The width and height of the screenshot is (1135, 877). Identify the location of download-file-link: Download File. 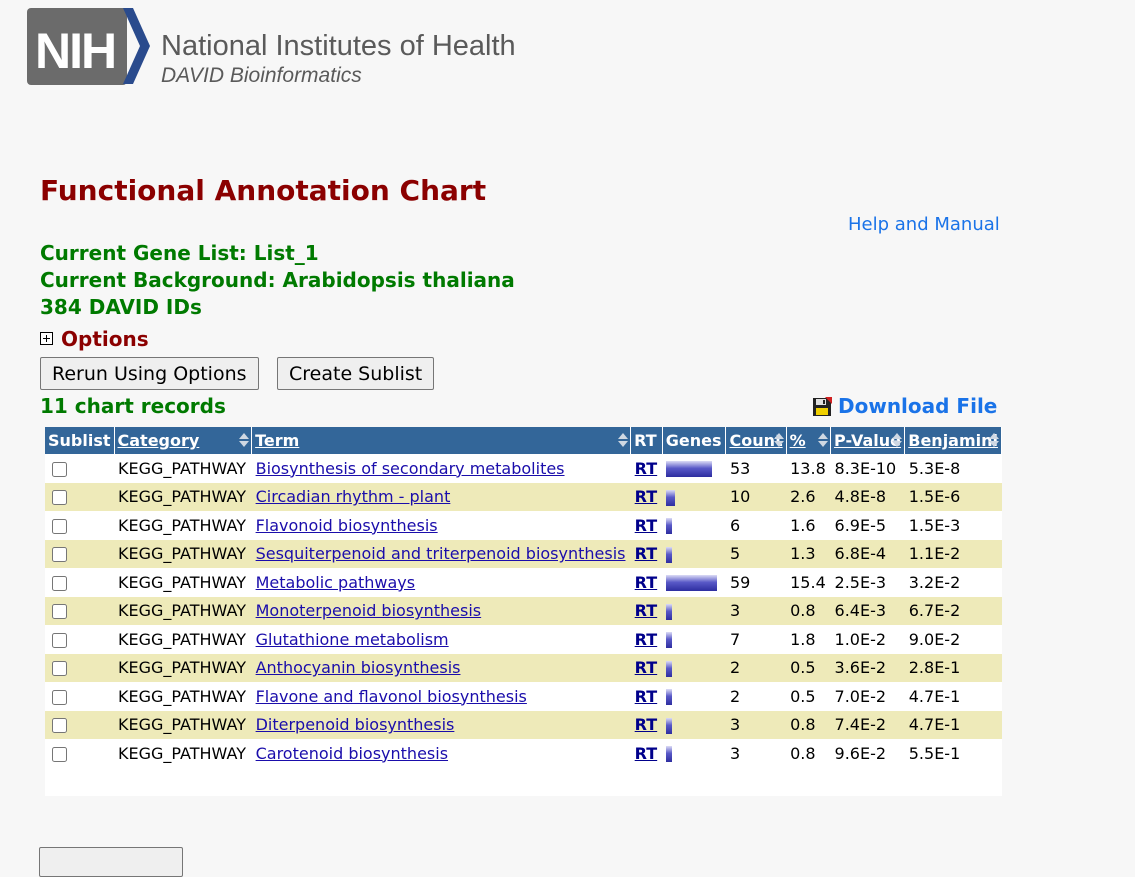
(918, 406).